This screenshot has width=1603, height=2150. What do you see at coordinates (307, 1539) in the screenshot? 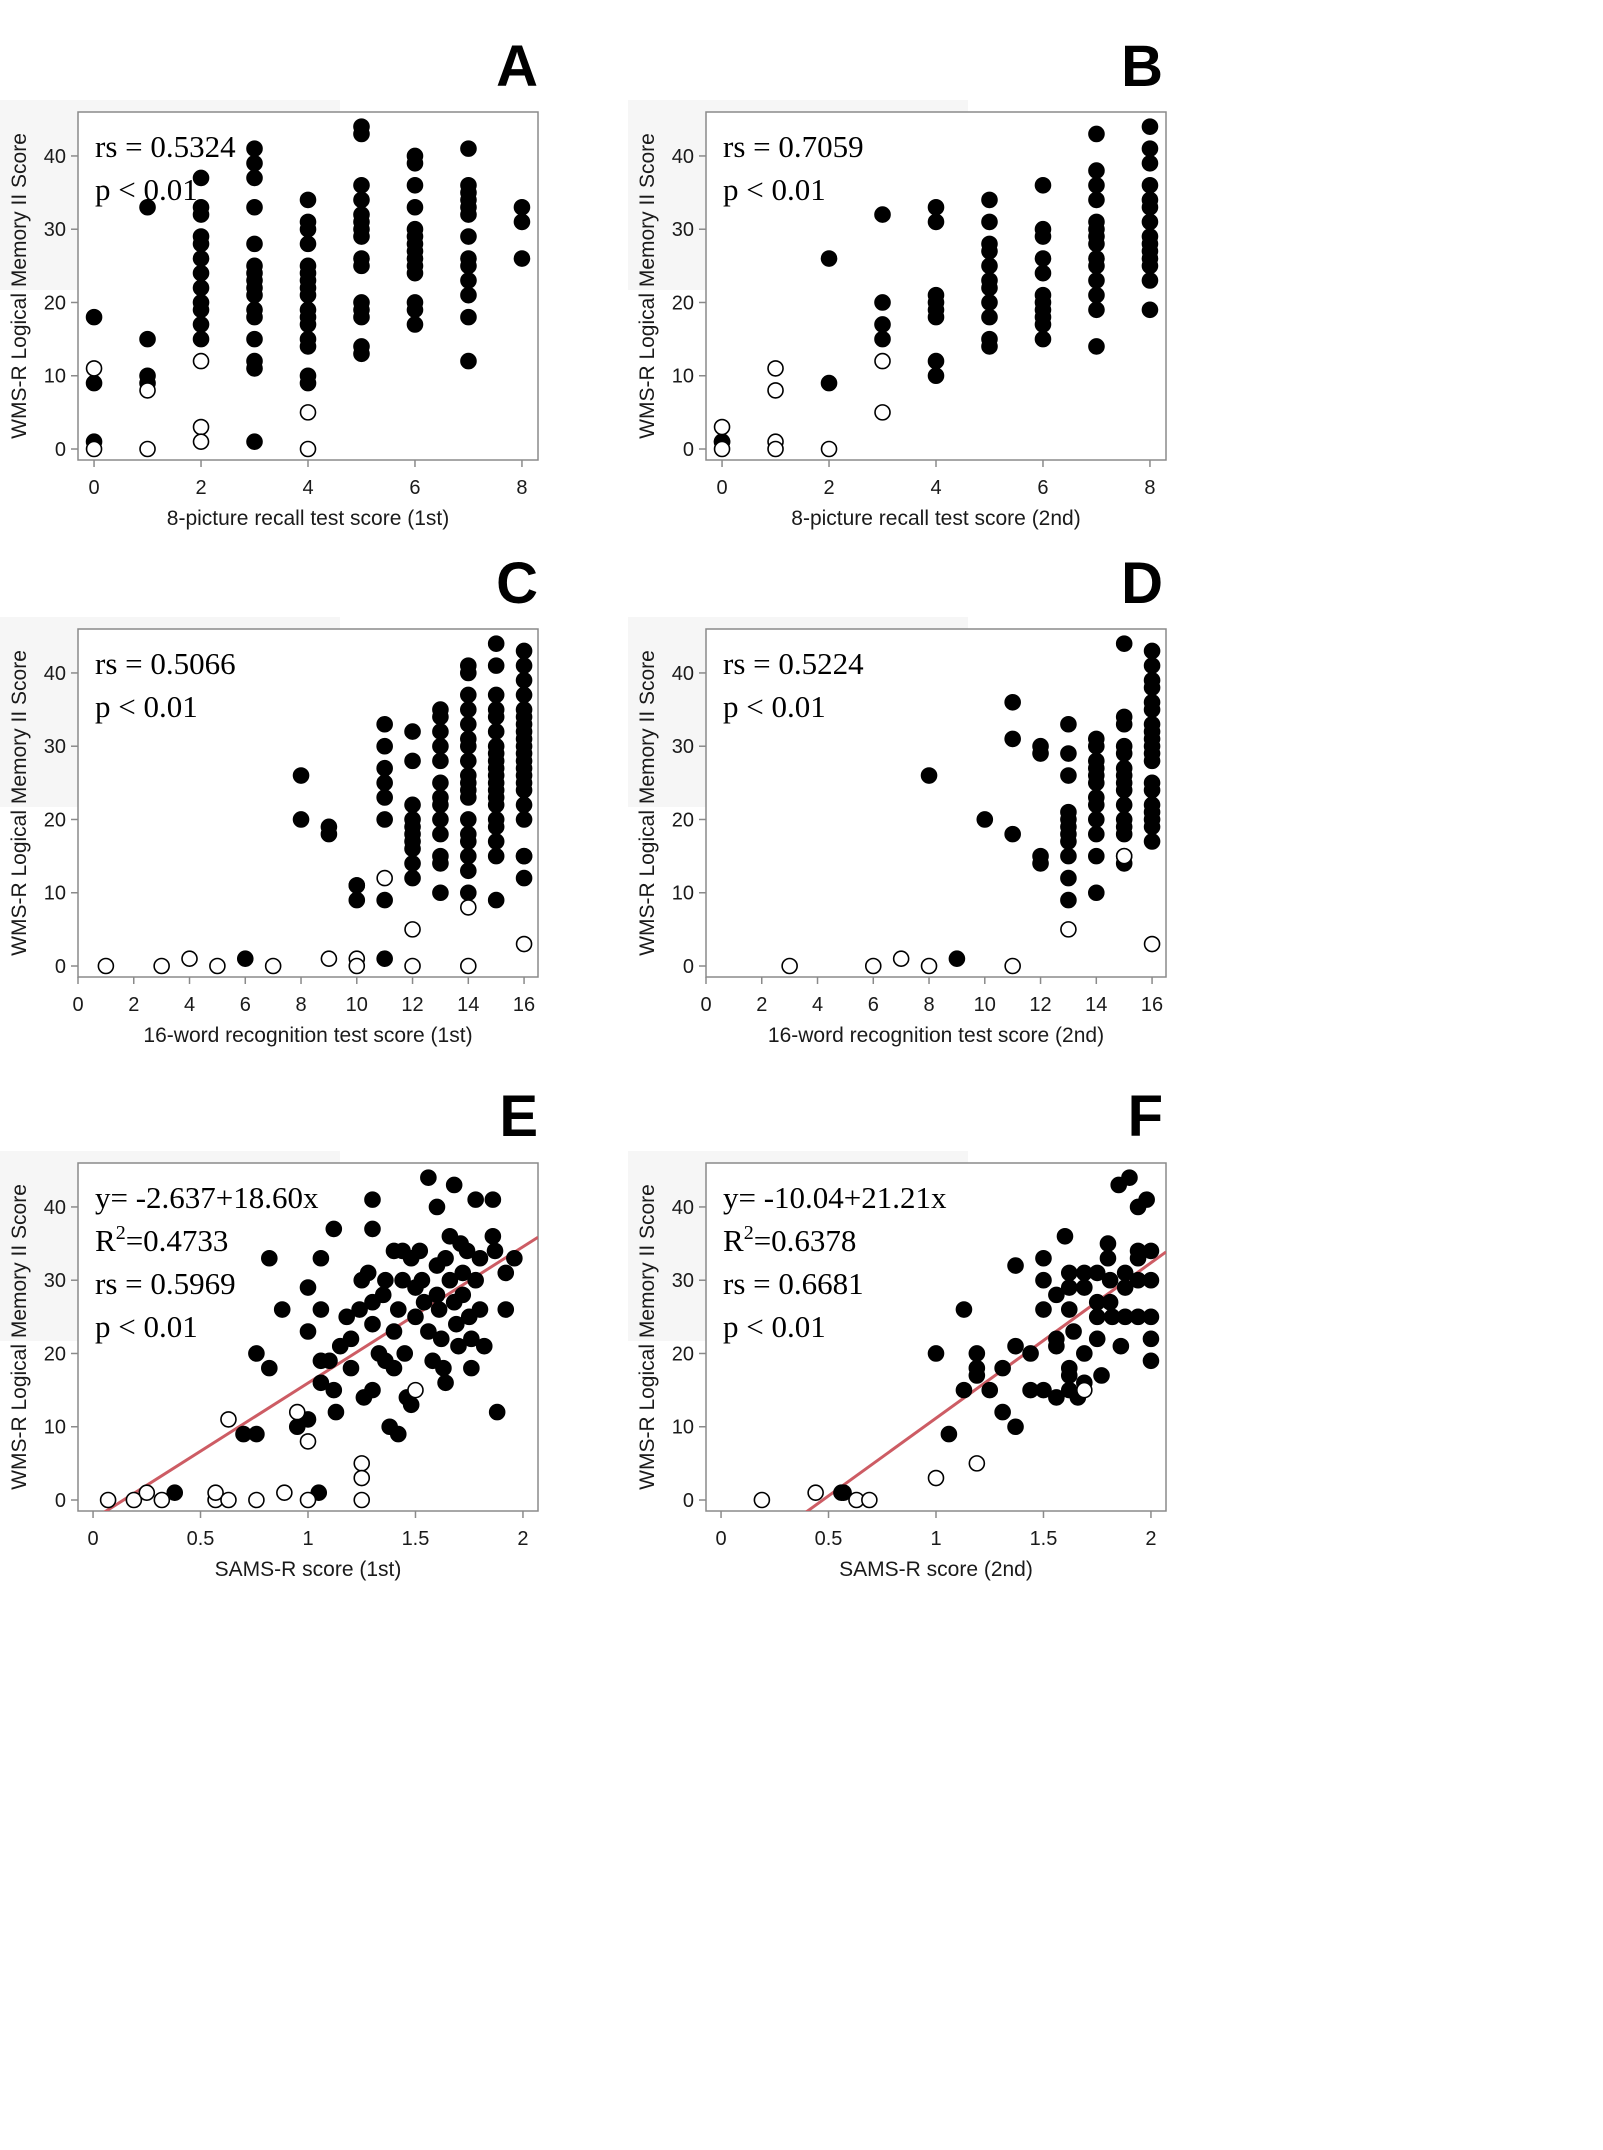
I see `x-tick-label: 1` at bounding box center [307, 1539].